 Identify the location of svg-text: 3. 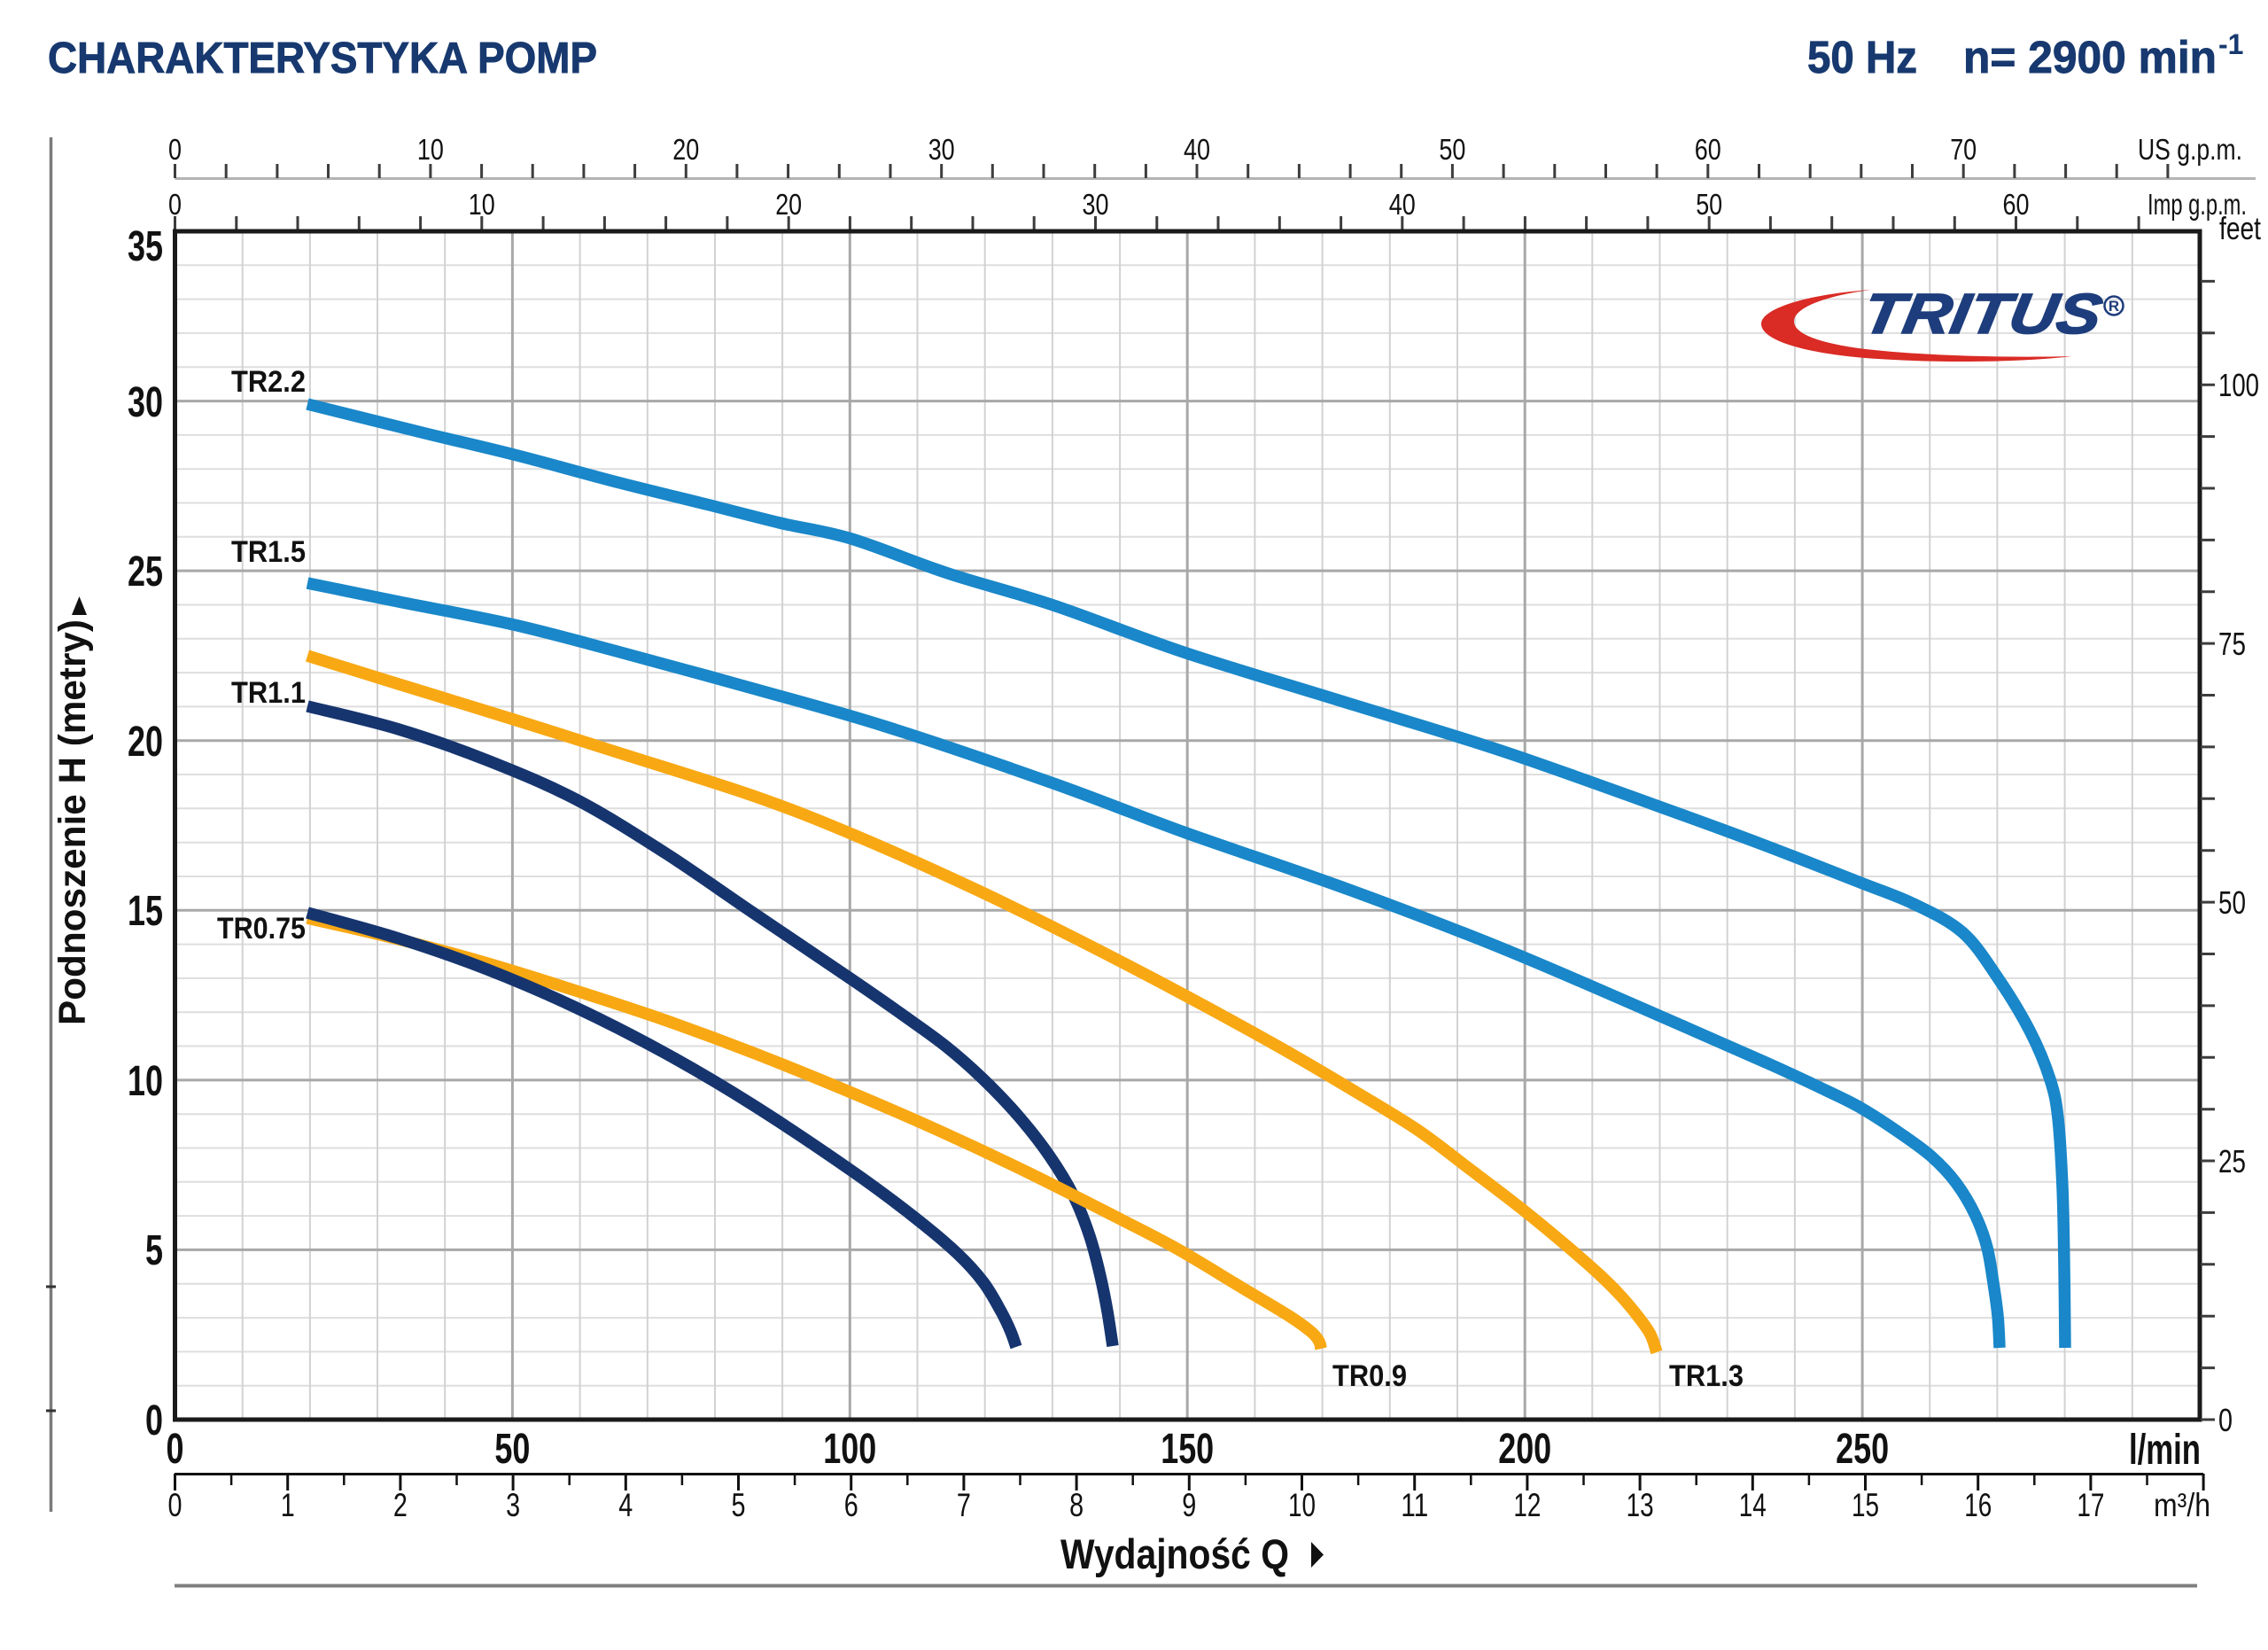
(513, 1505).